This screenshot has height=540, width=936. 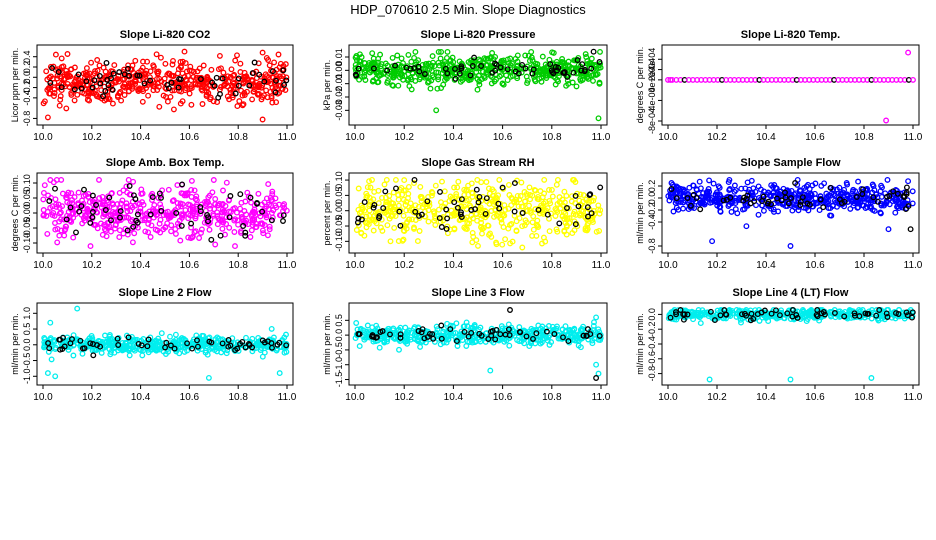 What do you see at coordinates (27, 56) in the screenshot?
I see `y-tick-label: 0.4` at bounding box center [27, 56].